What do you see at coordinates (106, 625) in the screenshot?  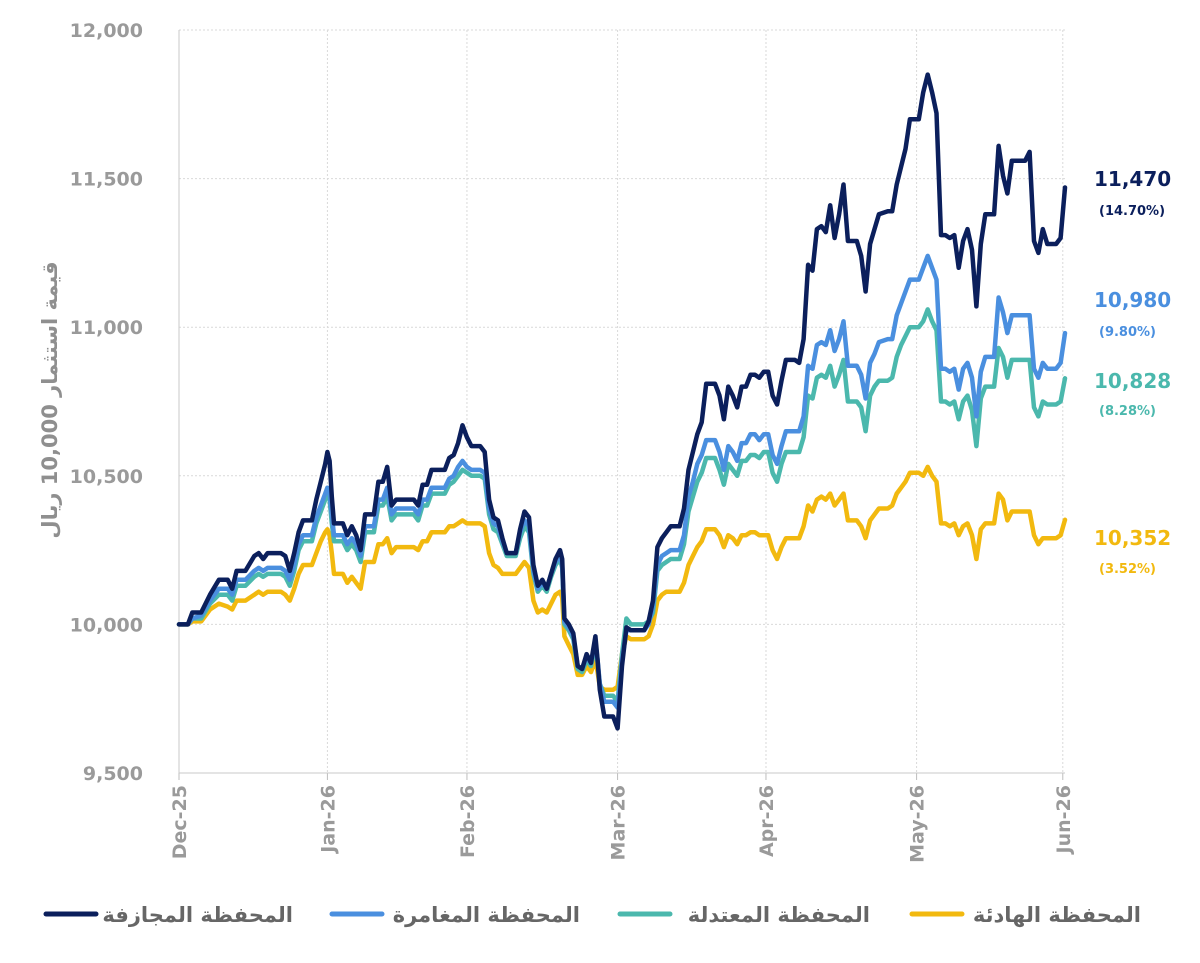 I see `y-tick-label: 10,000` at bounding box center [106, 625].